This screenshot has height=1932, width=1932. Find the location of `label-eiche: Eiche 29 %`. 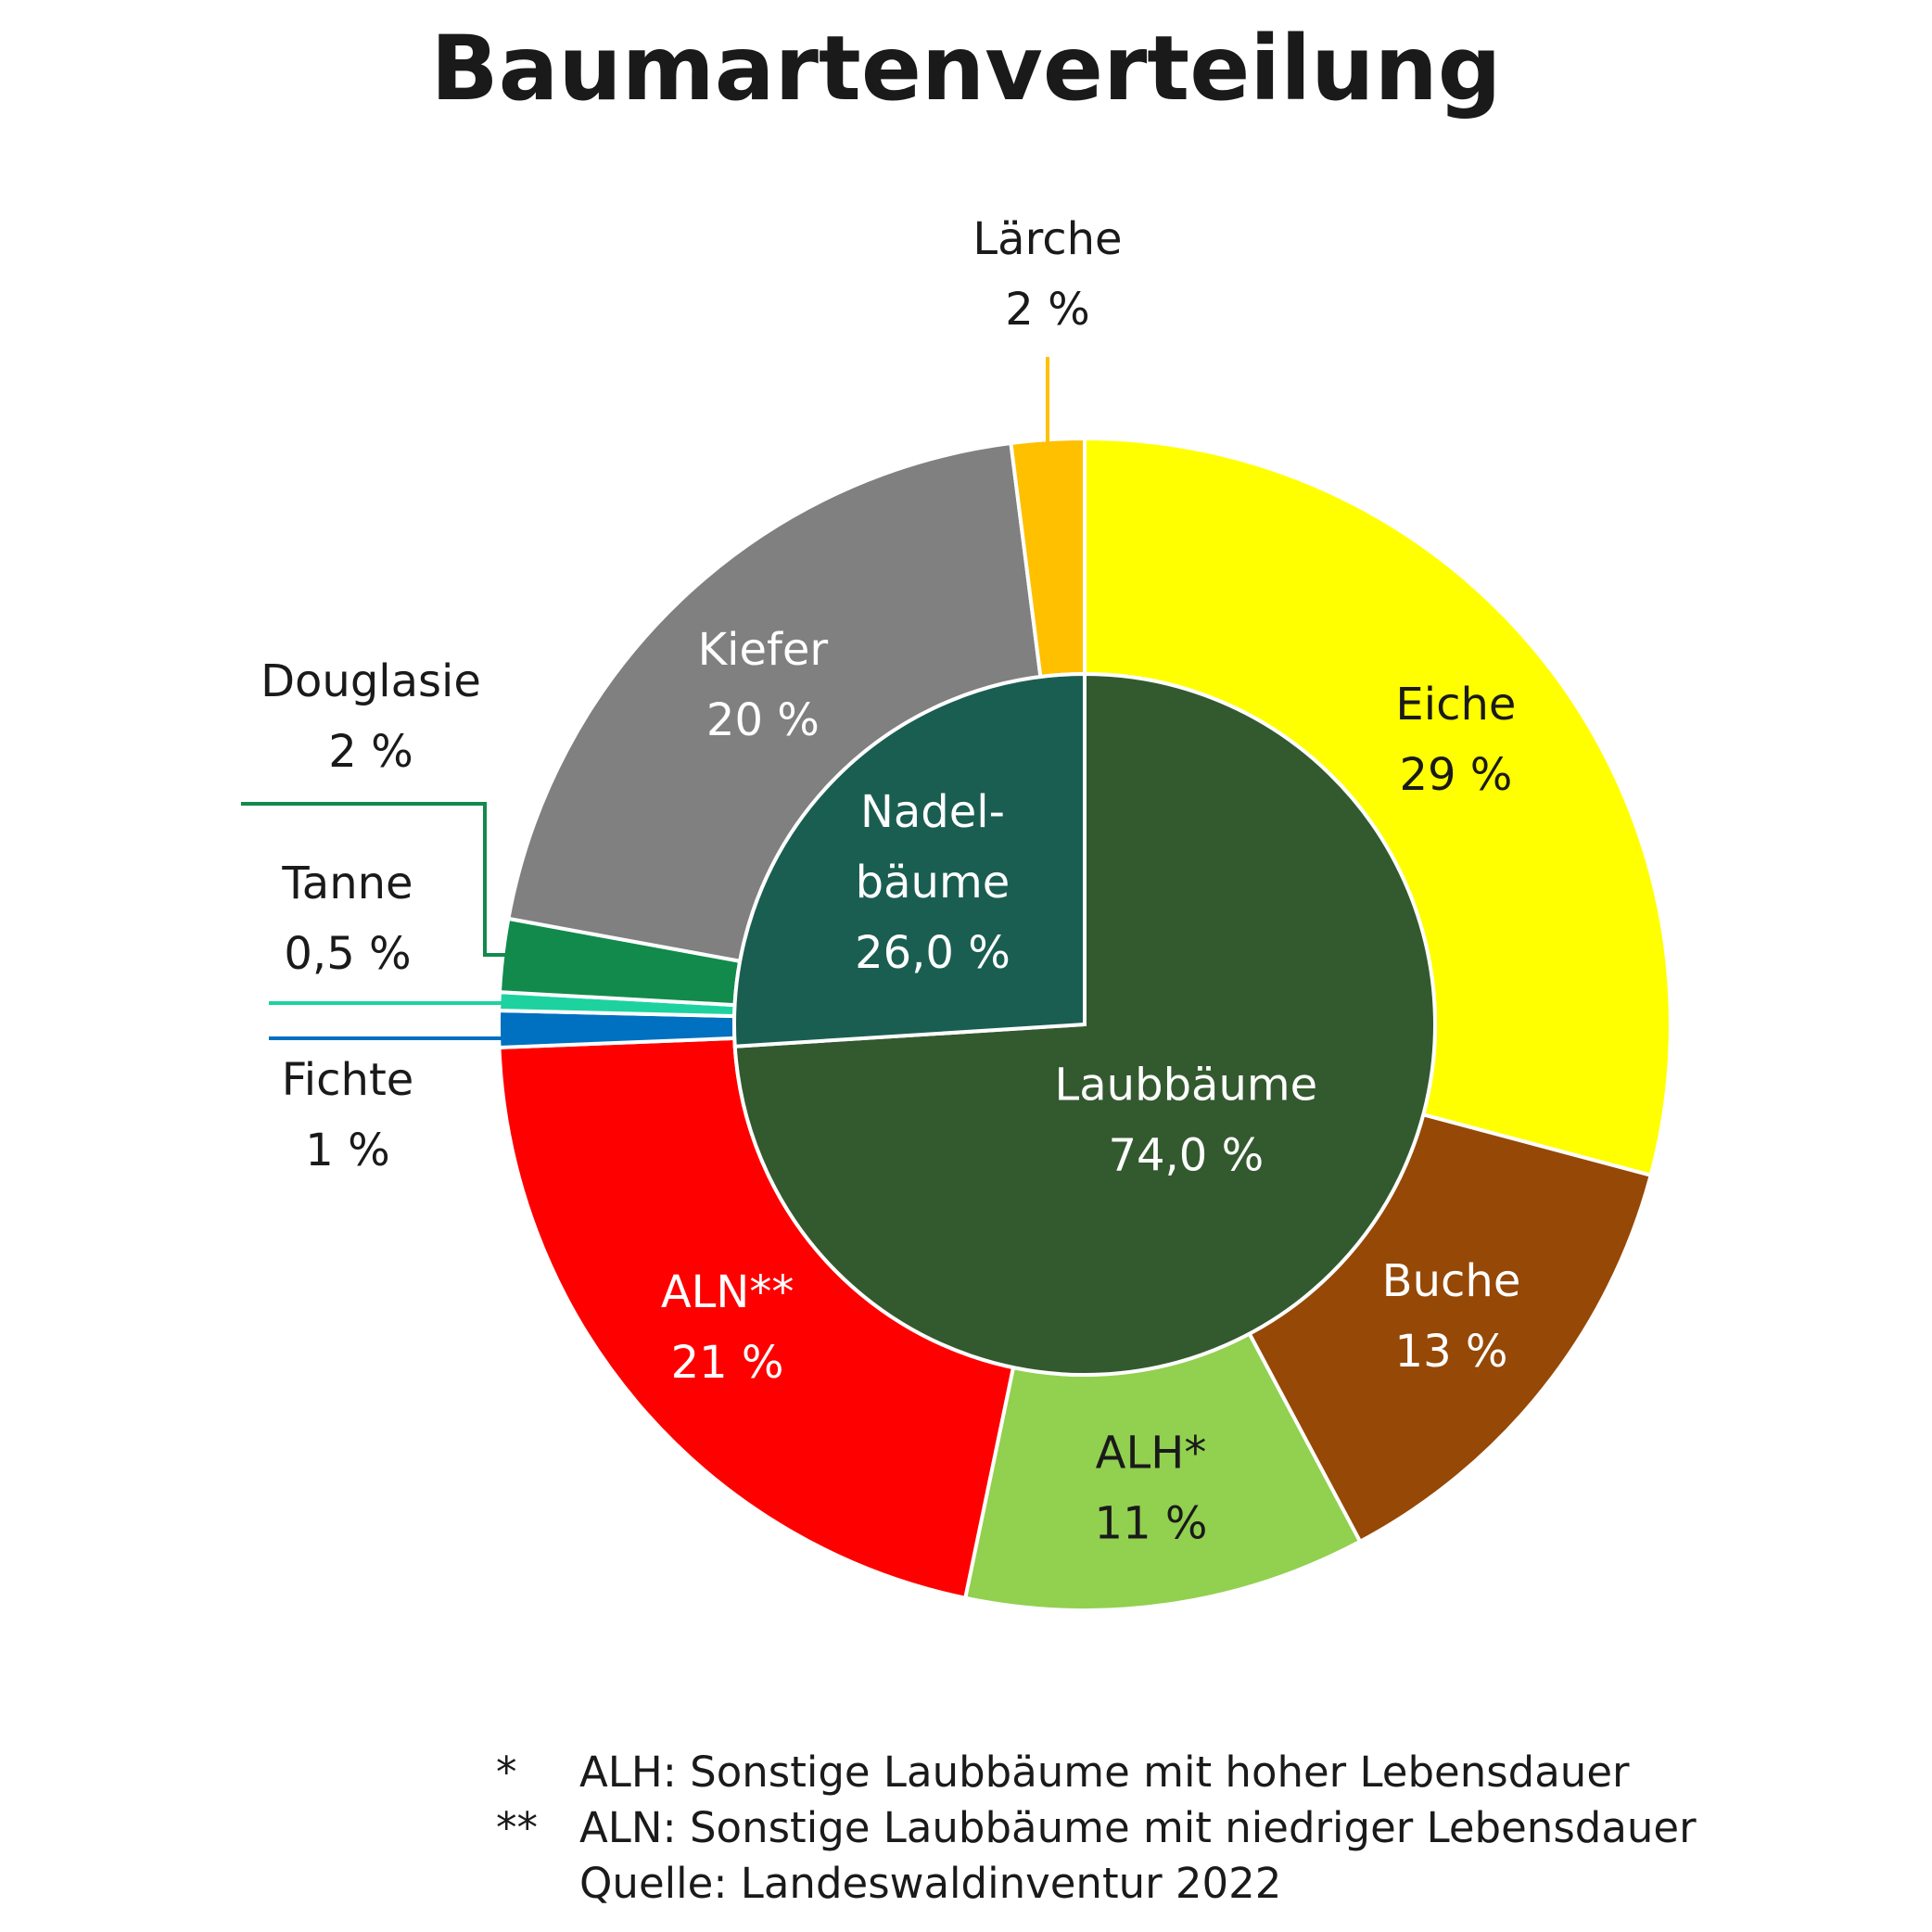

label-eiche: Eiche 29 % is located at coordinates (1455, 740).